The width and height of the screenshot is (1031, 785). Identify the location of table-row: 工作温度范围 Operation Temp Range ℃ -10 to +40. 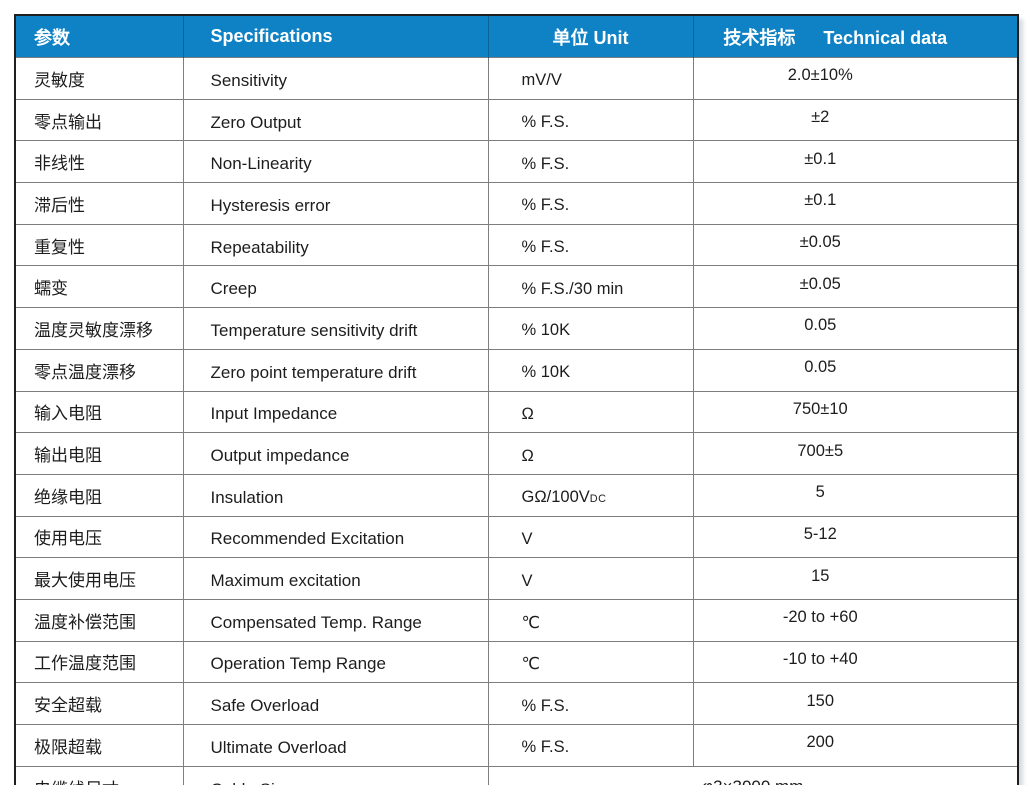
(516, 661).